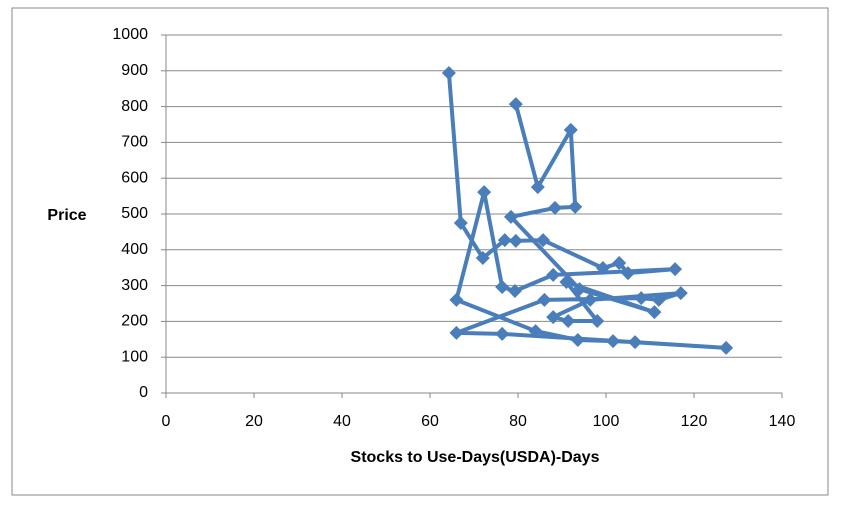 The height and width of the screenshot is (526, 862). Describe the element at coordinates (134, 70) in the screenshot. I see `y-tick-label: 900` at that location.